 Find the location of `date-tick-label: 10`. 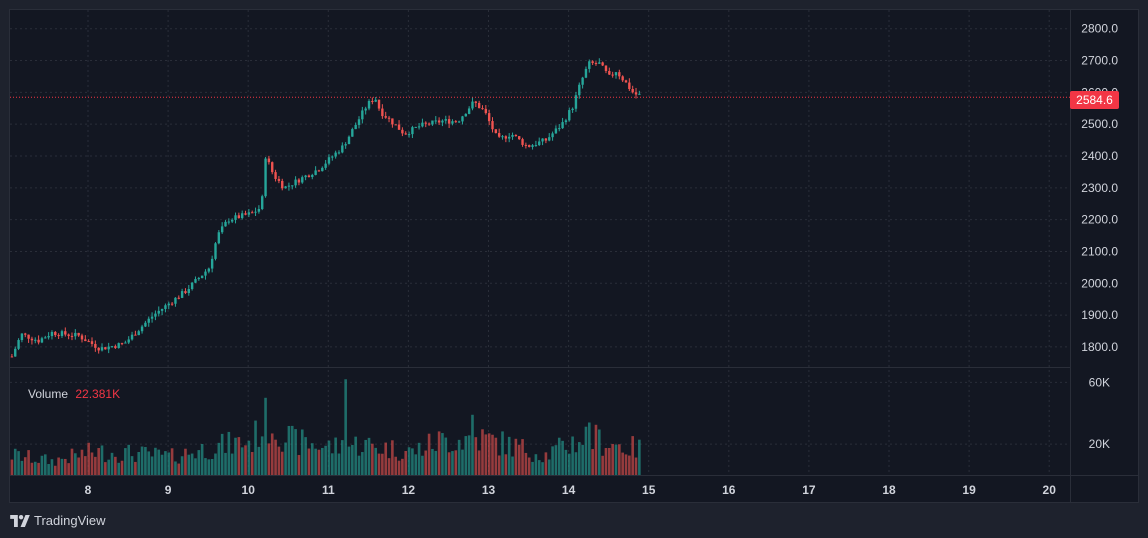

date-tick-label: 10 is located at coordinates (249, 490).